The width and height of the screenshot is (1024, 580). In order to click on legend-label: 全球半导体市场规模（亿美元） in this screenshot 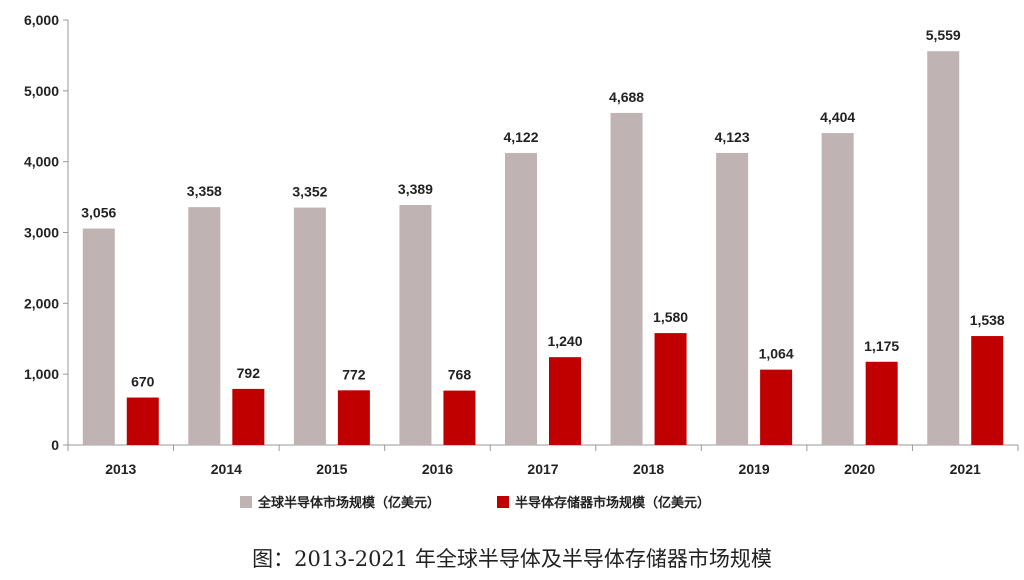, I will do `click(348, 503)`.